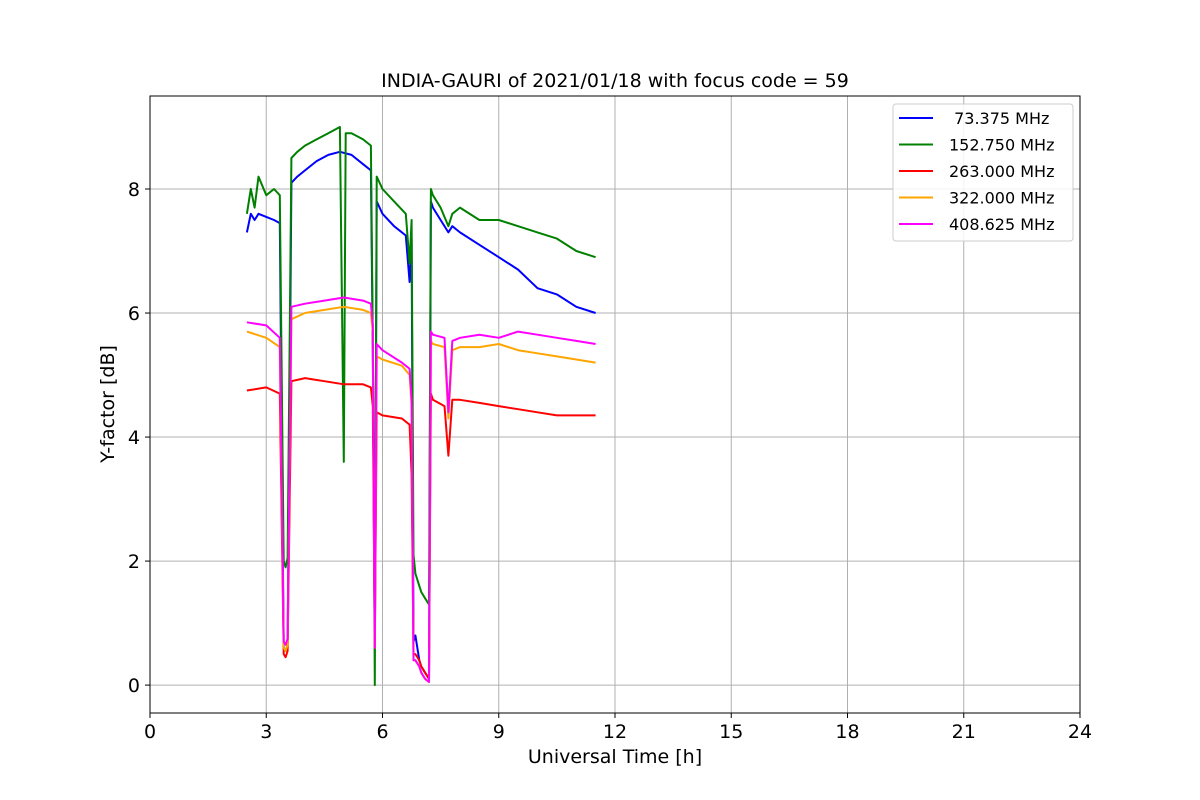 Image resolution: width=1200 pixels, height=800 pixels. What do you see at coordinates (615, 732) in the screenshot?
I see `x-tick-label: 12` at bounding box center [615, 732].